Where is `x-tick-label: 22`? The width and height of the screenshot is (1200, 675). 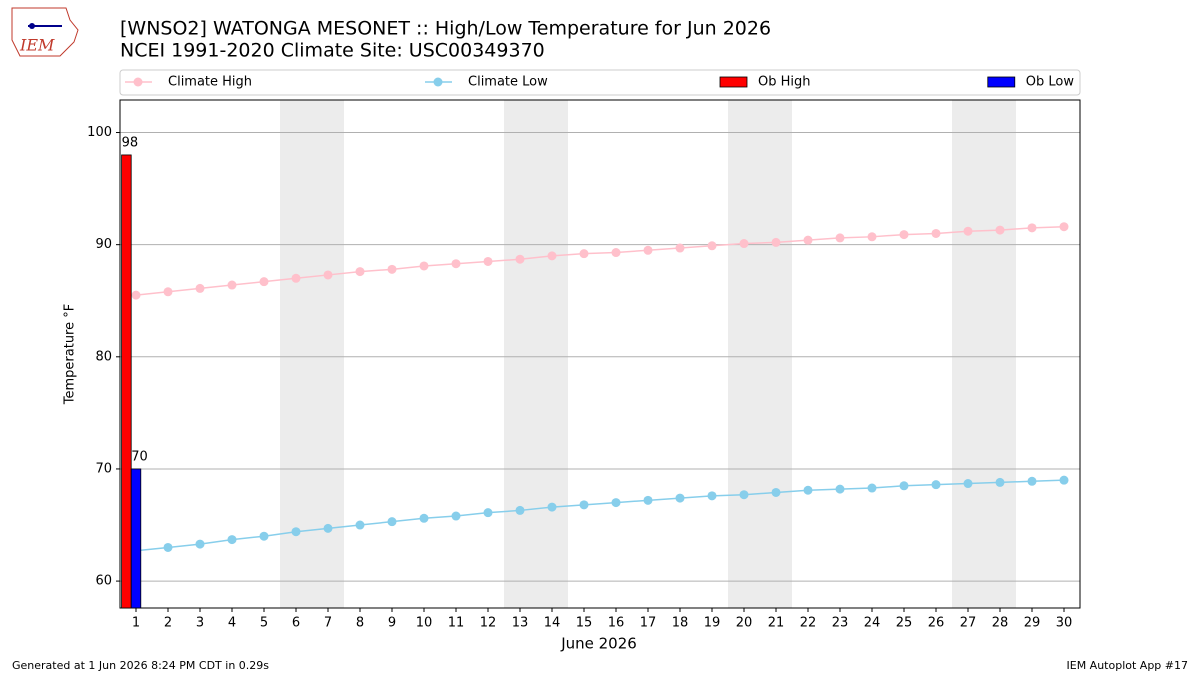 x-tick-label: 22 is located at coordinates (808, 623).